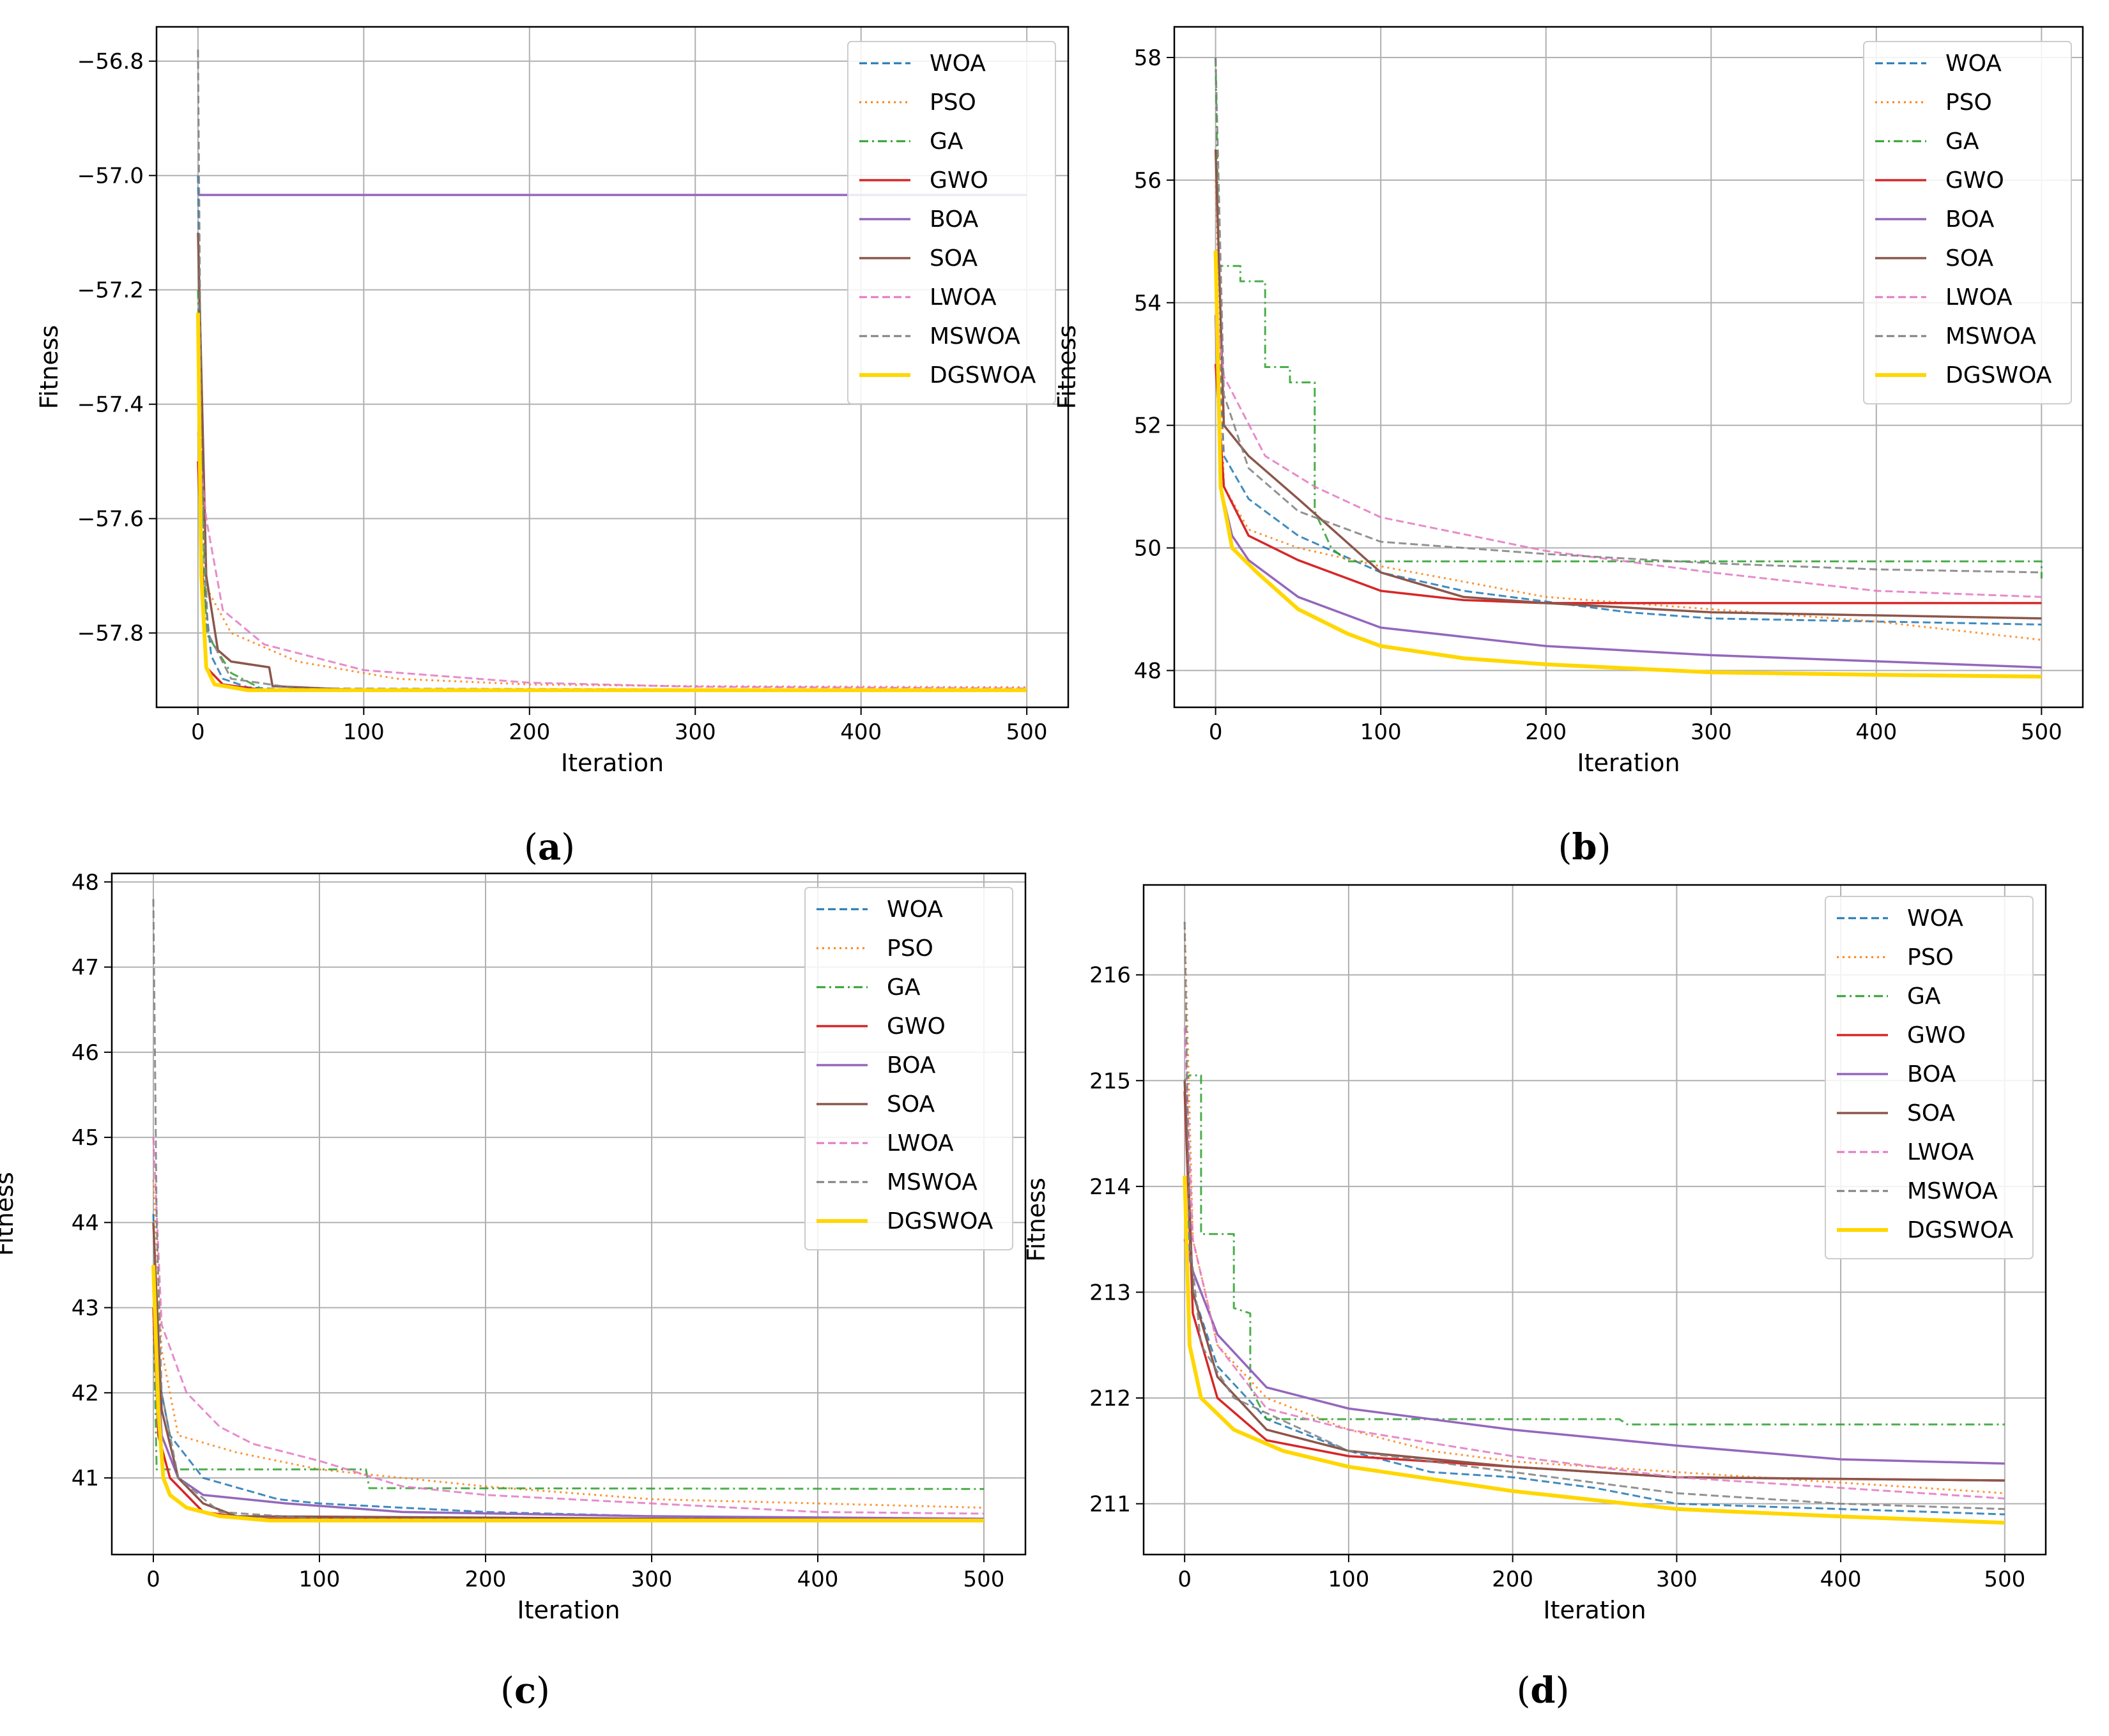 The width and height of the screenshot is (2109, 1736). Describe the element at coordinates (85, 1138) in the screenshot. I see `y-tick-label: 45` at that location.